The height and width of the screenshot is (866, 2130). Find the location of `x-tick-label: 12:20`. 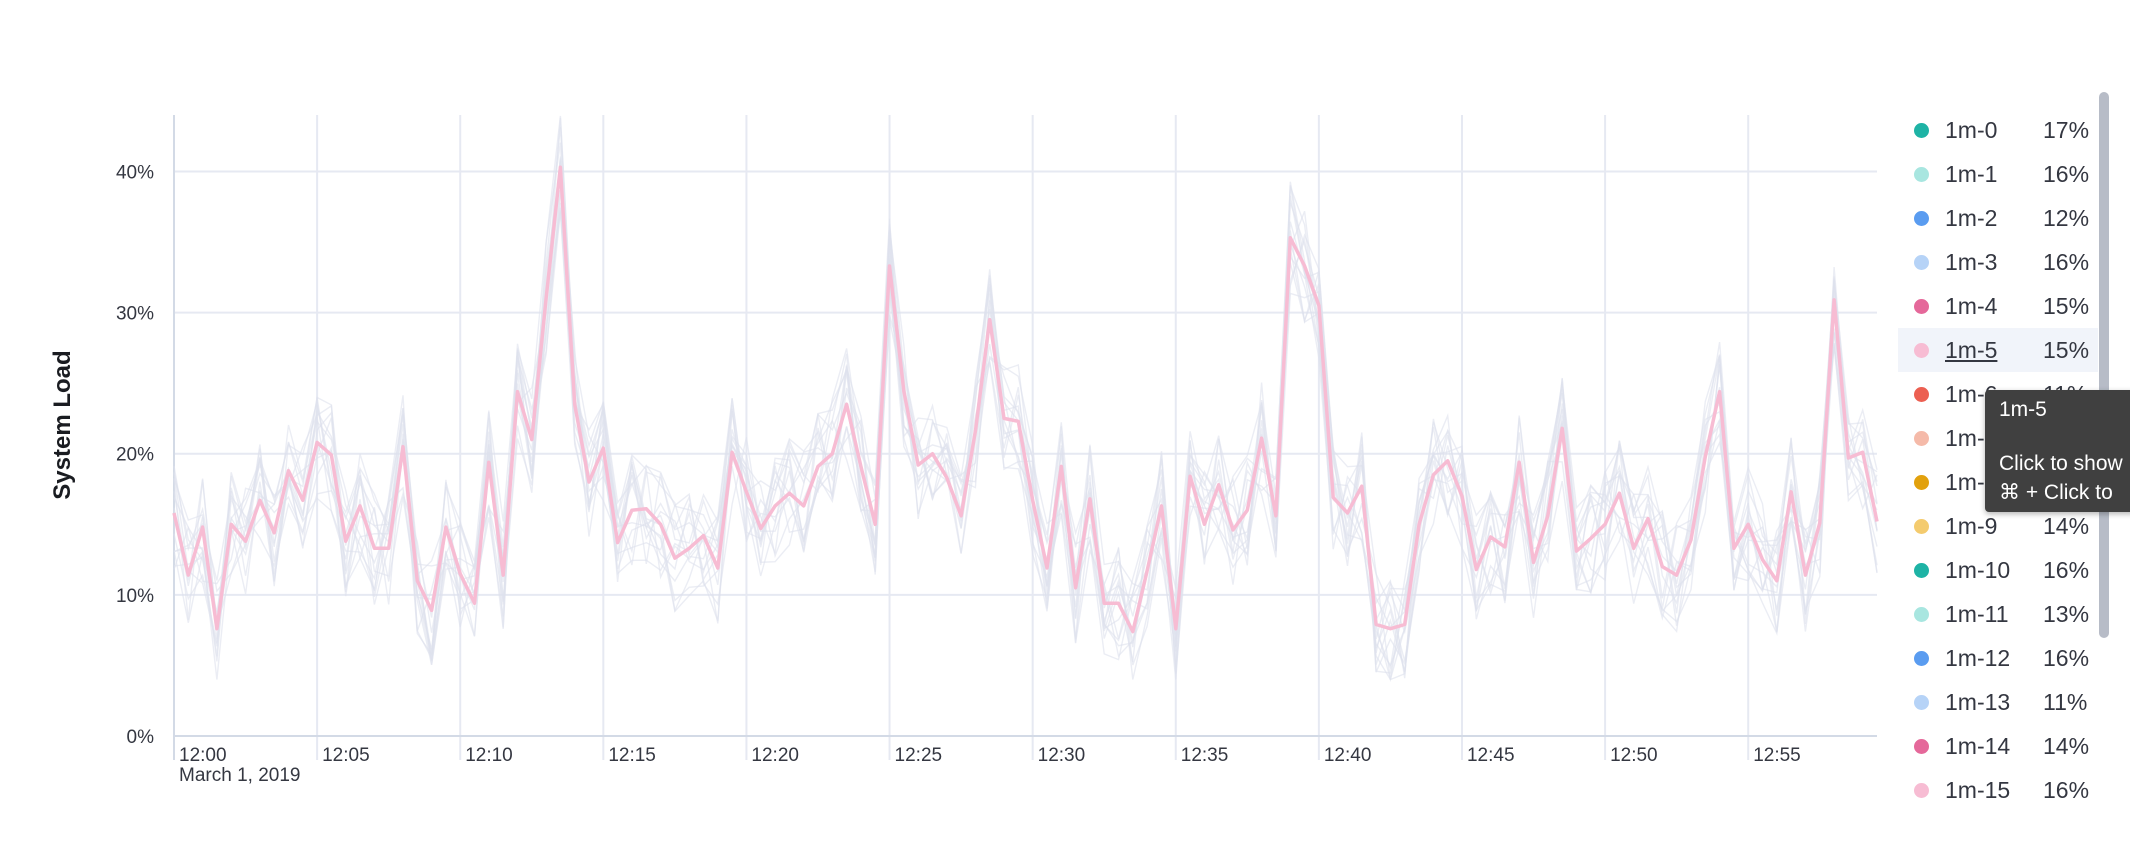

x-tick-label: 12:20 is located at coordinates (775, 755).